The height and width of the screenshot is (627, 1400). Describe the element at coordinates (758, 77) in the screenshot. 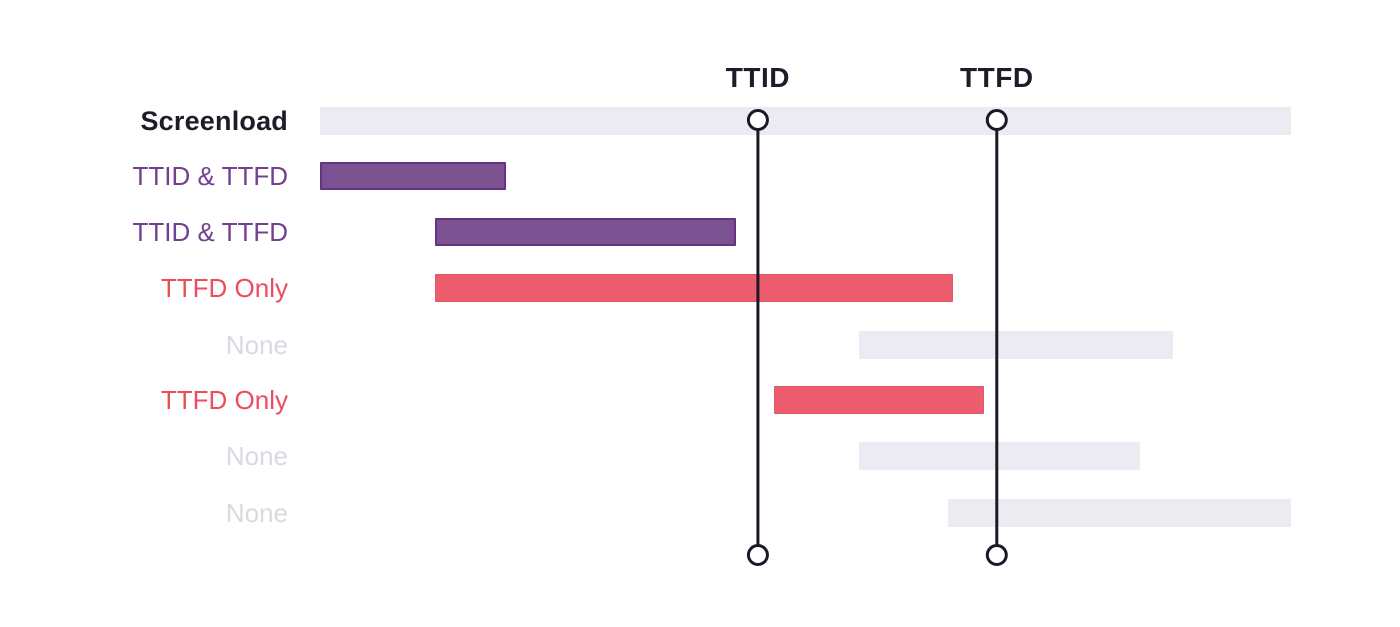

I see `ttid-marker-label: TTID` at that location.